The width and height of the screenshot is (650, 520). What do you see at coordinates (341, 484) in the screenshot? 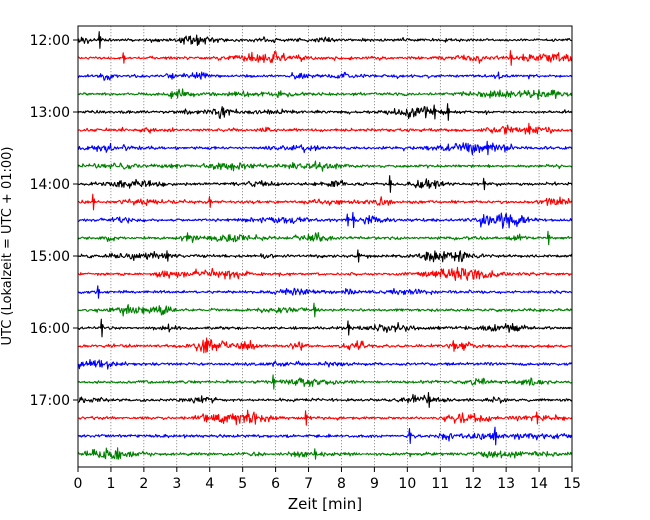
I see `x-tick-label: 8` at bounding box center [341, 484].